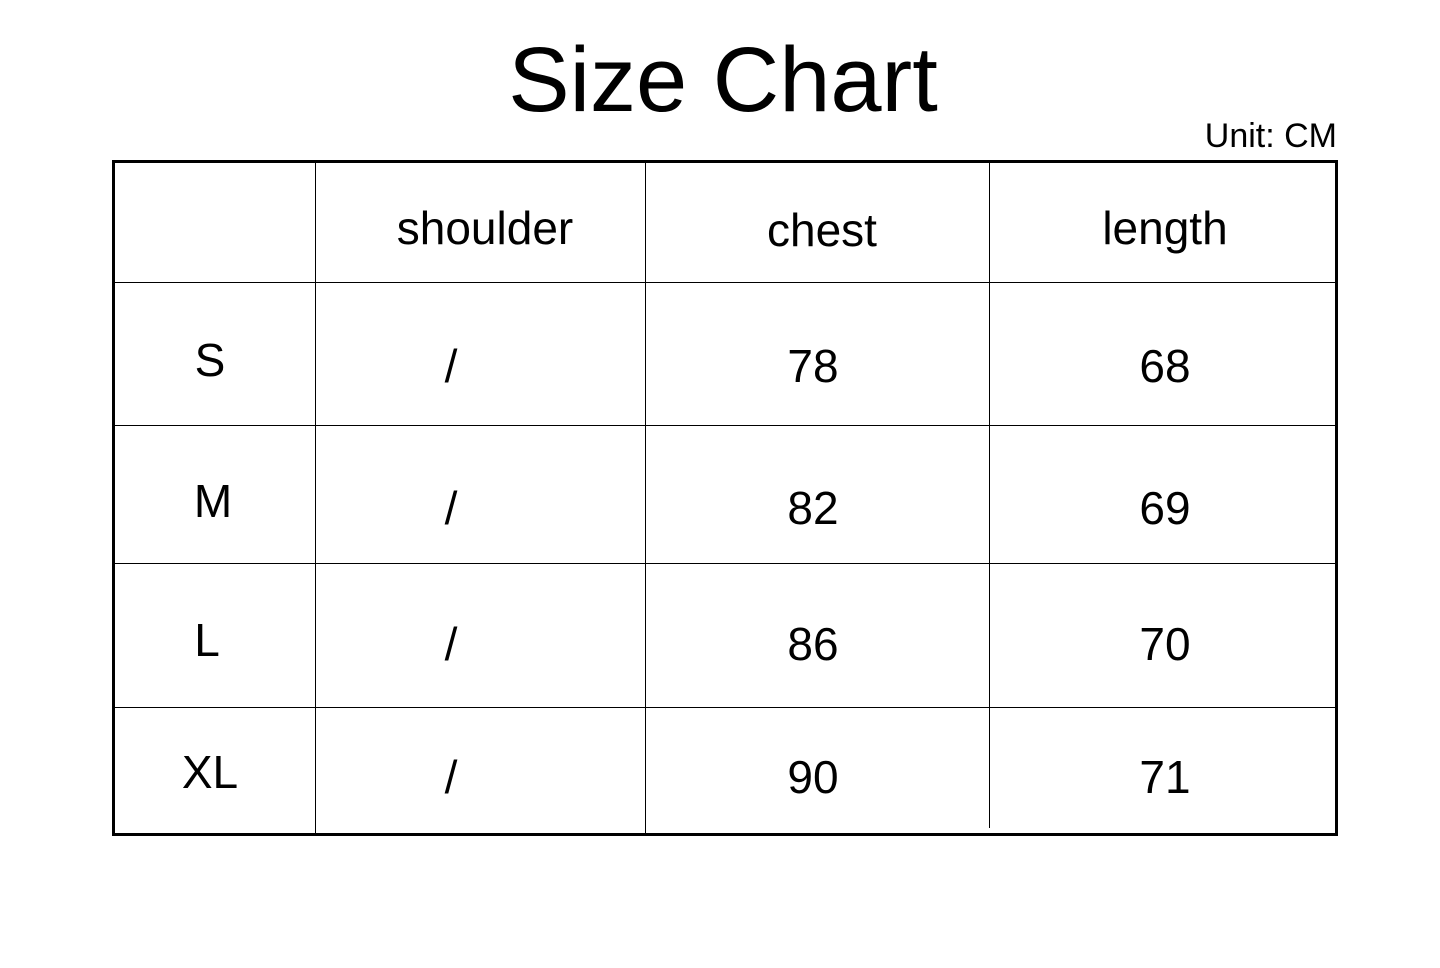 The height and width of the screenshot is (968, 1440). I want to click on chest-value: 78, so click(813, 366).